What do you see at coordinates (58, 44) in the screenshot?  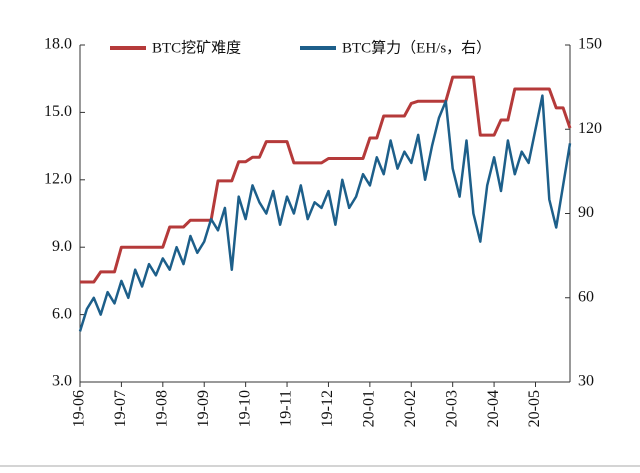 I see `y-tick-label: 18.0` at bounding box center [58, 44].